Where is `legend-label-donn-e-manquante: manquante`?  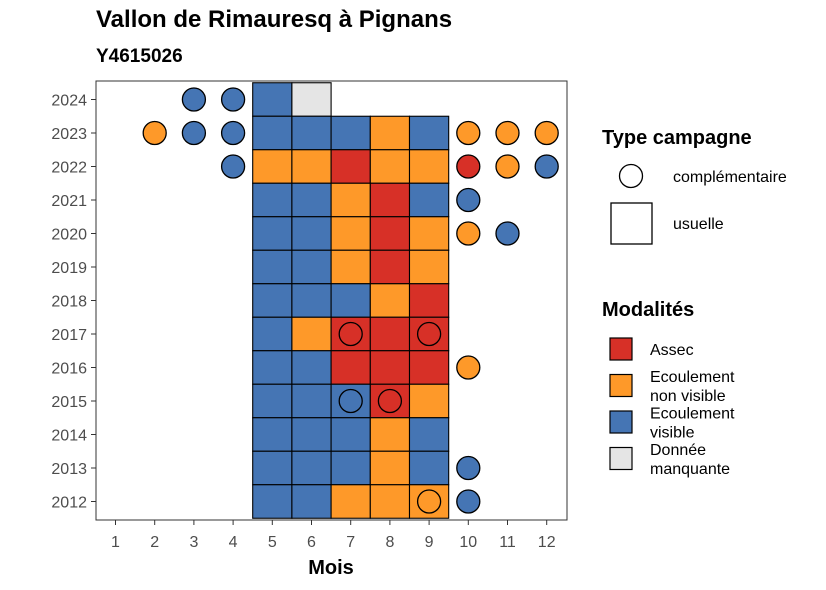
legend-label-donn-e-manquante: manquante is located at coordinates (690, 469).